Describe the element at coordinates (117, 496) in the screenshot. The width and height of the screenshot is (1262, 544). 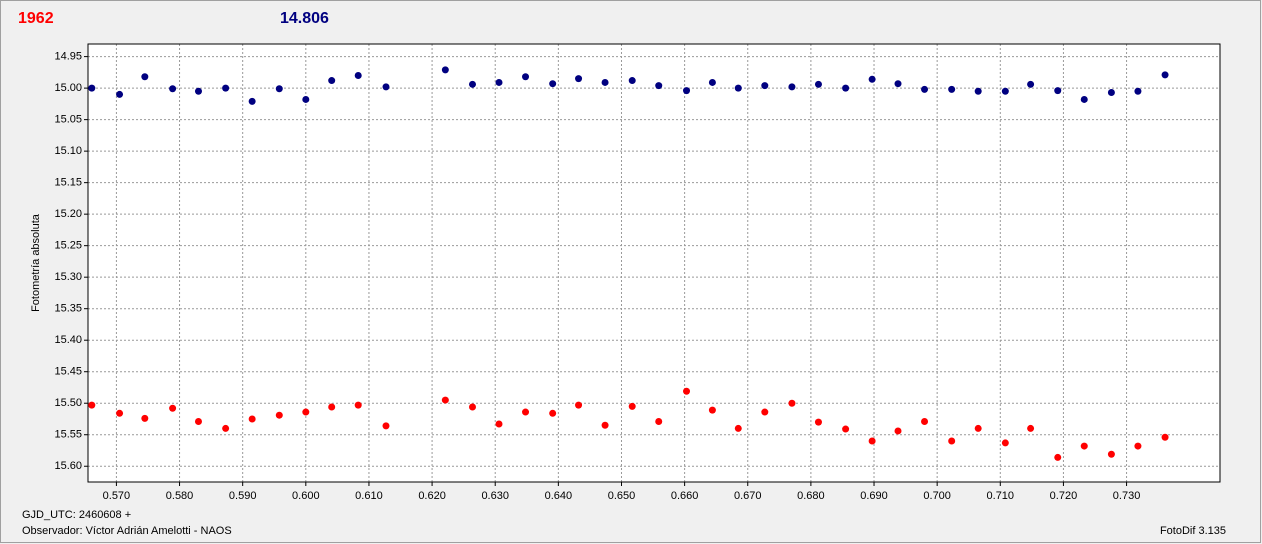
I see `x-tick-label: 0.570` at that location.